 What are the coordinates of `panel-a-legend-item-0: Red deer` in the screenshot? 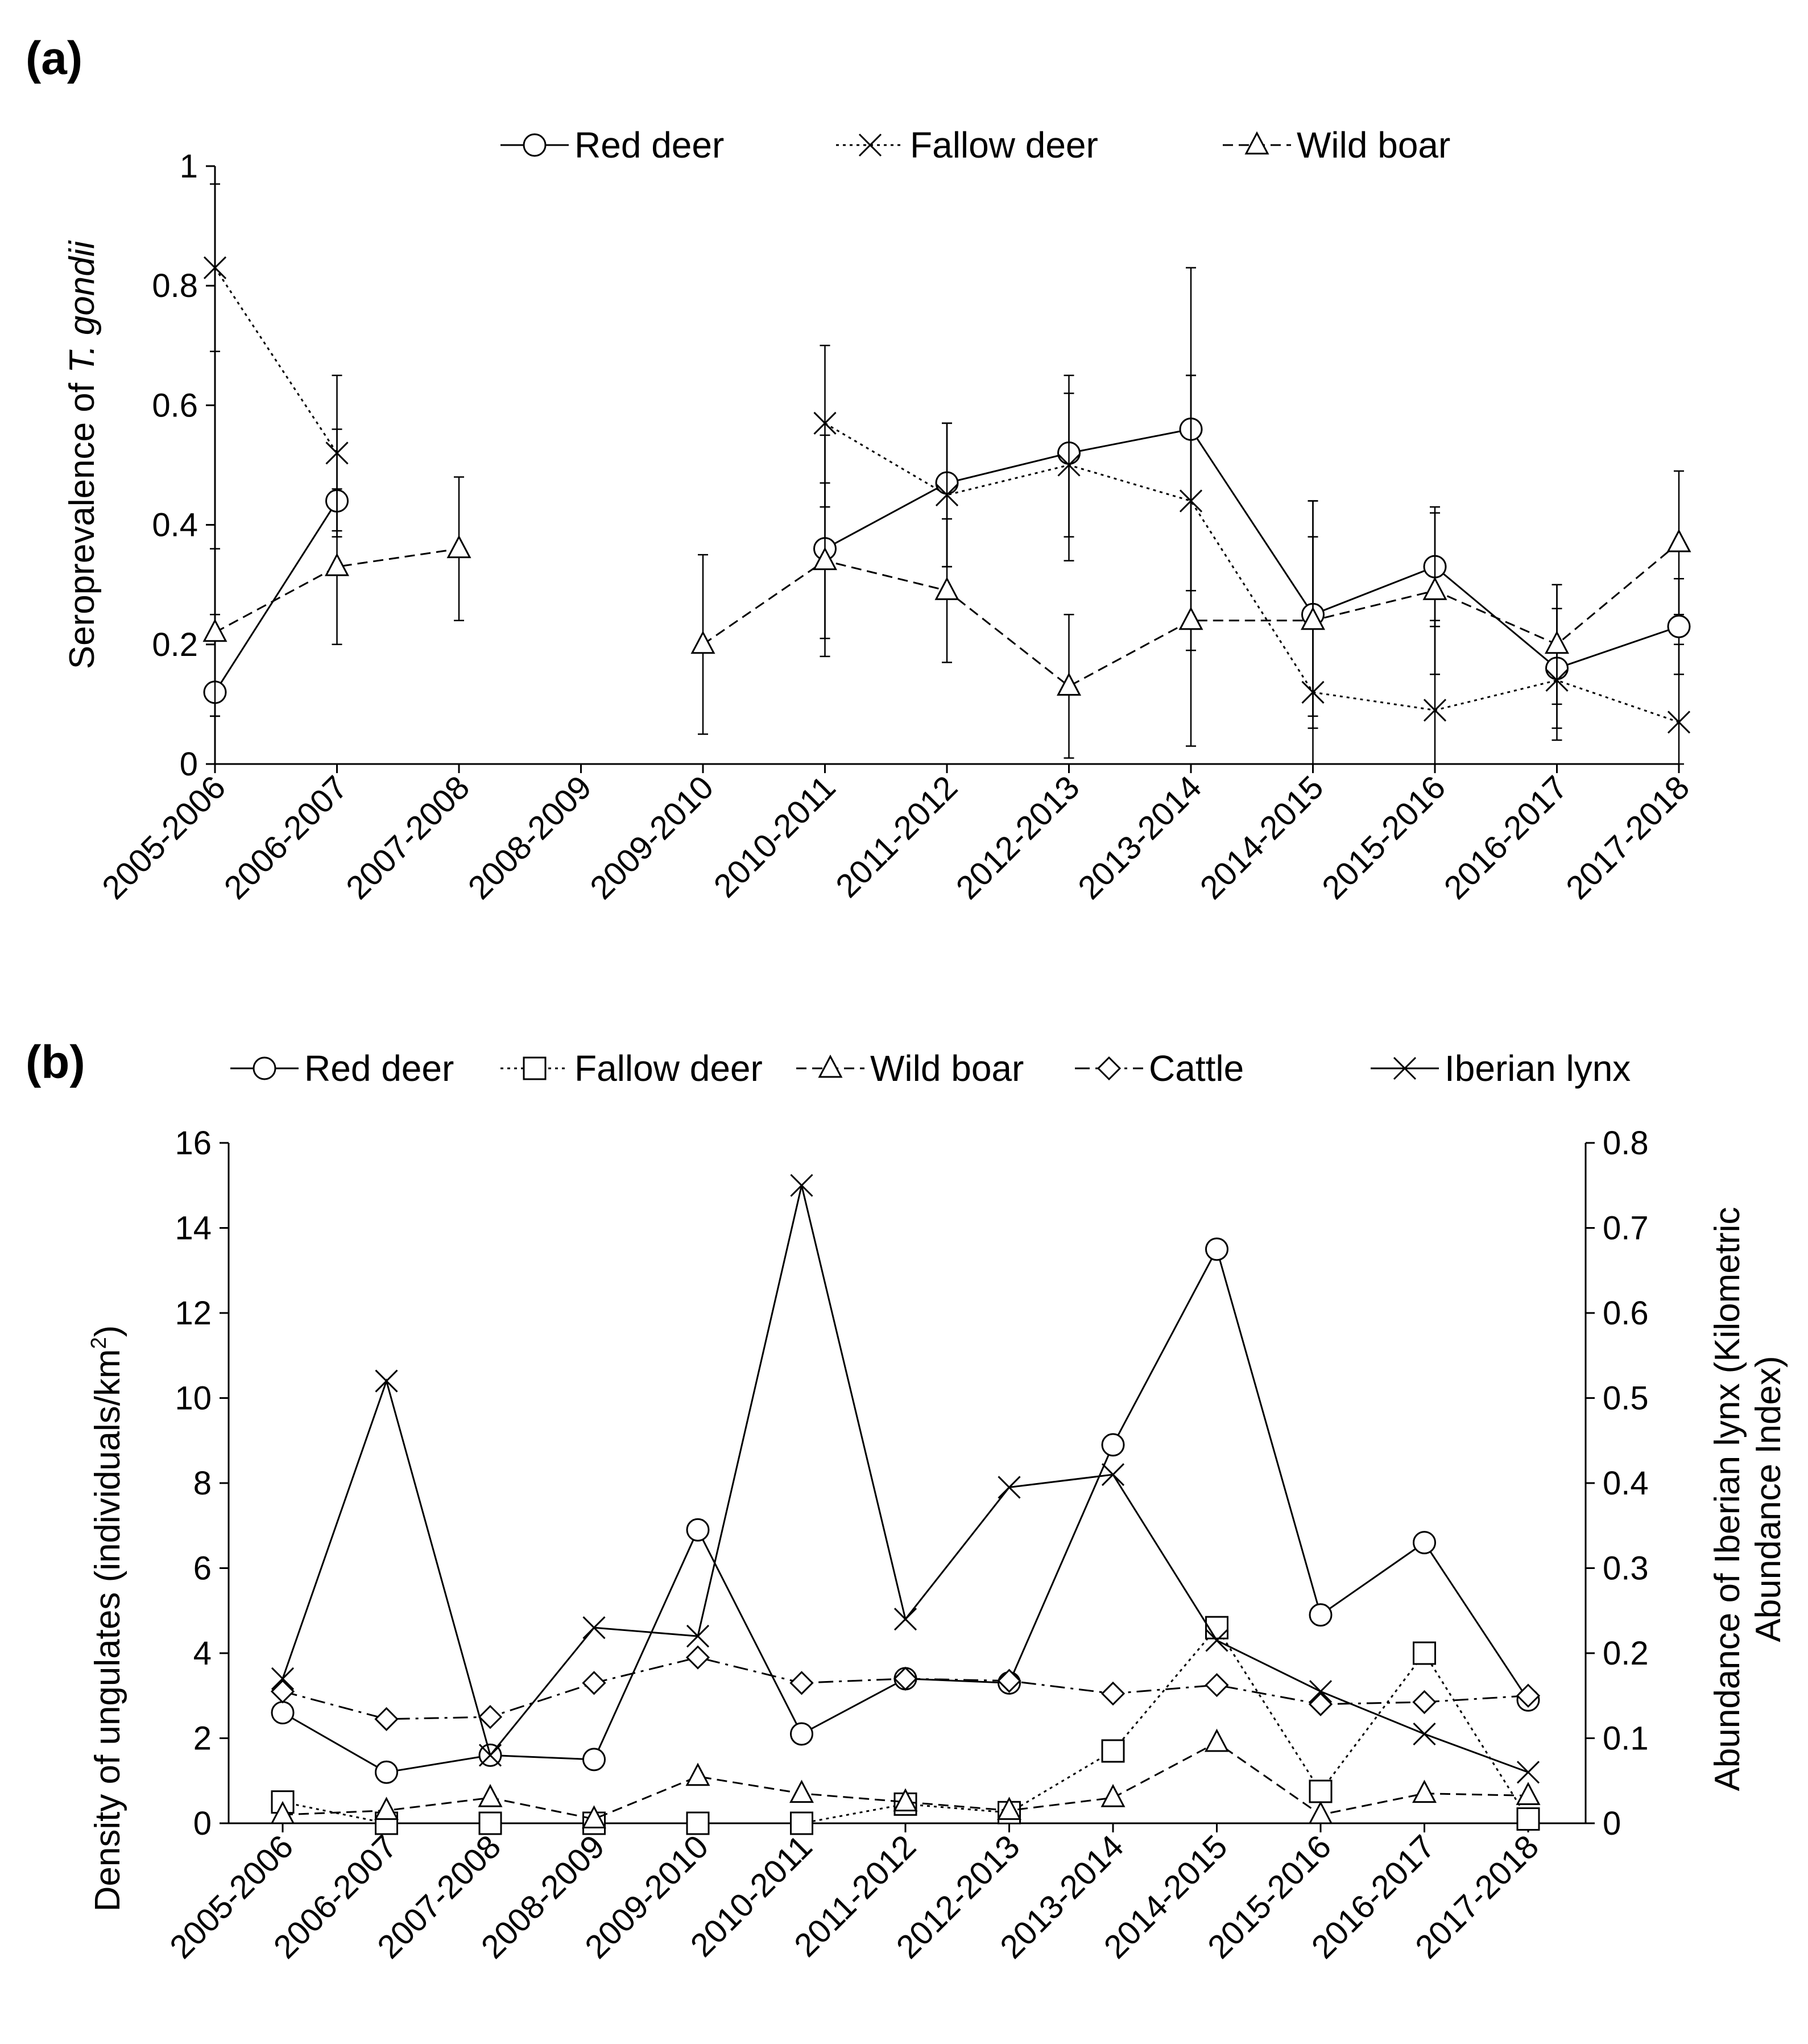 It's located at (612, 145).